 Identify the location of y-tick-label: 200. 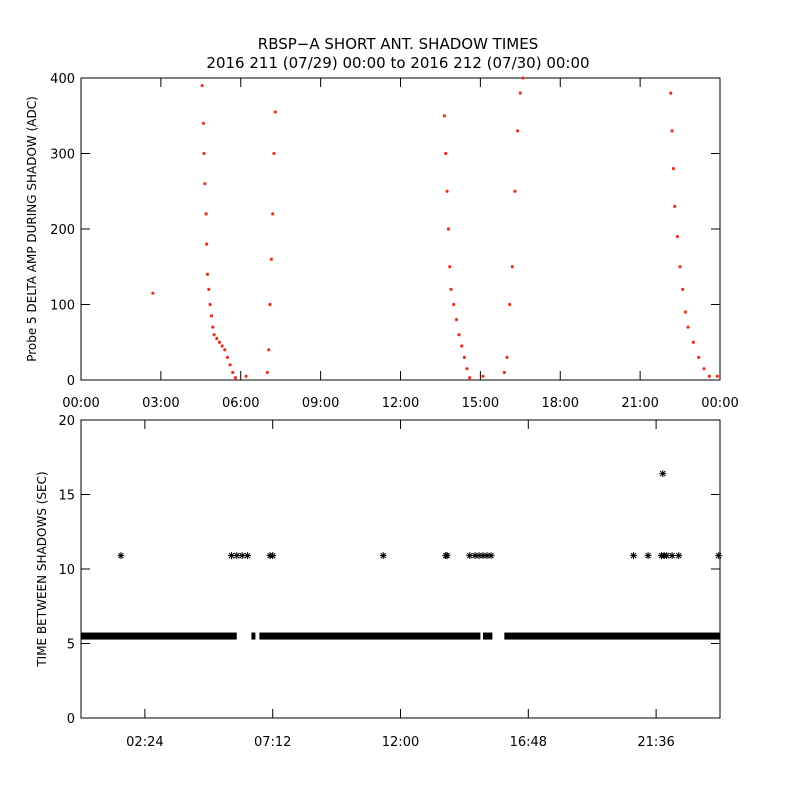
(62, 230).